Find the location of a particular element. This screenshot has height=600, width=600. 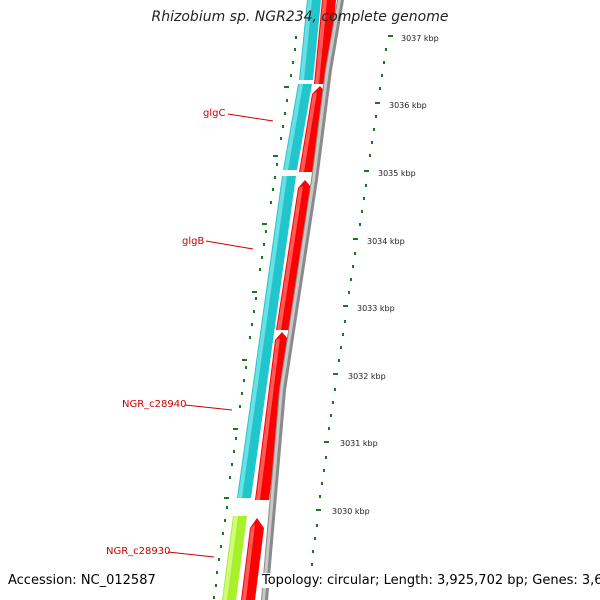

kbp-label-3030: 3030 kbp is located at coordinates (351, 511).